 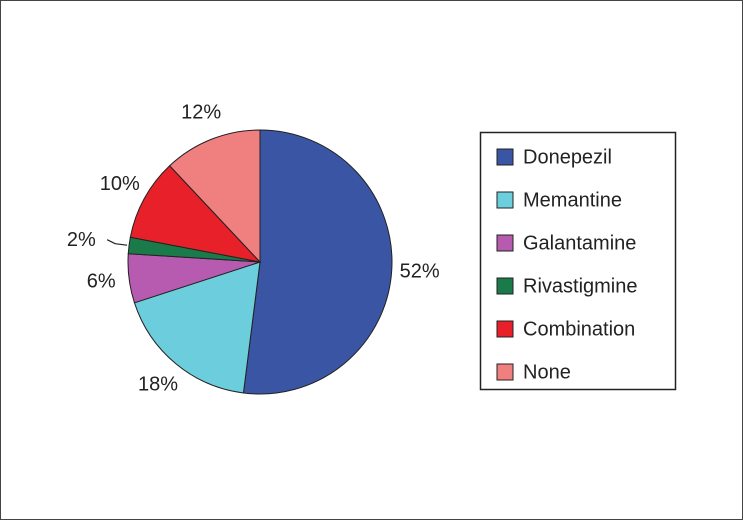 What do you see at coordinates (120, 184) in the screenshot?
I see `data-label: 10%` at bounding box center [120, 184].